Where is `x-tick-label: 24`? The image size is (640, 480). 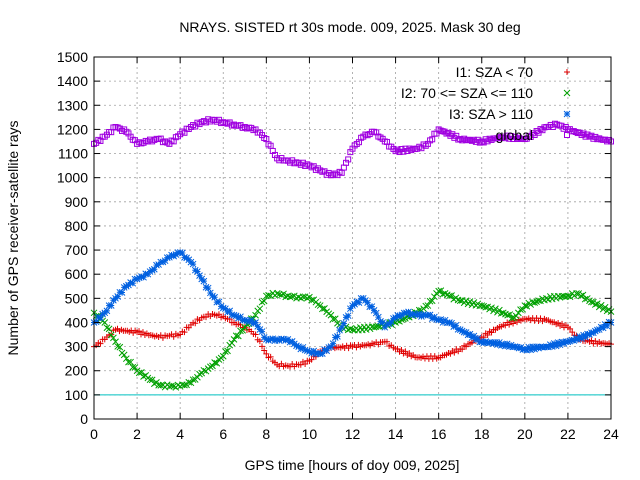 x-tick-label: 24 is located at coordinates (611, 434).